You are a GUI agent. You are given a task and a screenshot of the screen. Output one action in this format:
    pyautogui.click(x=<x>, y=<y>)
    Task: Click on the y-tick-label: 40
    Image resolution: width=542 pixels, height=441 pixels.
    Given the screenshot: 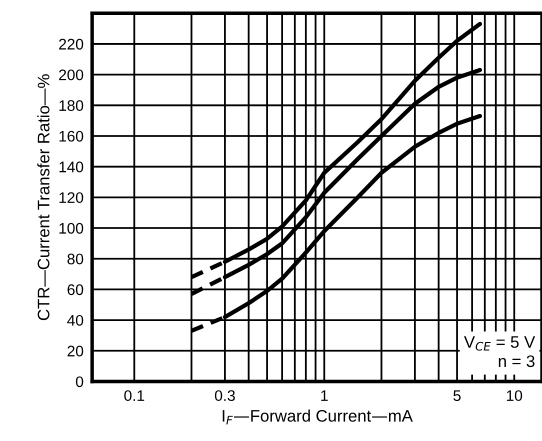 What is the action you would take?
    pyautogui.click(x=75, y=320)
    